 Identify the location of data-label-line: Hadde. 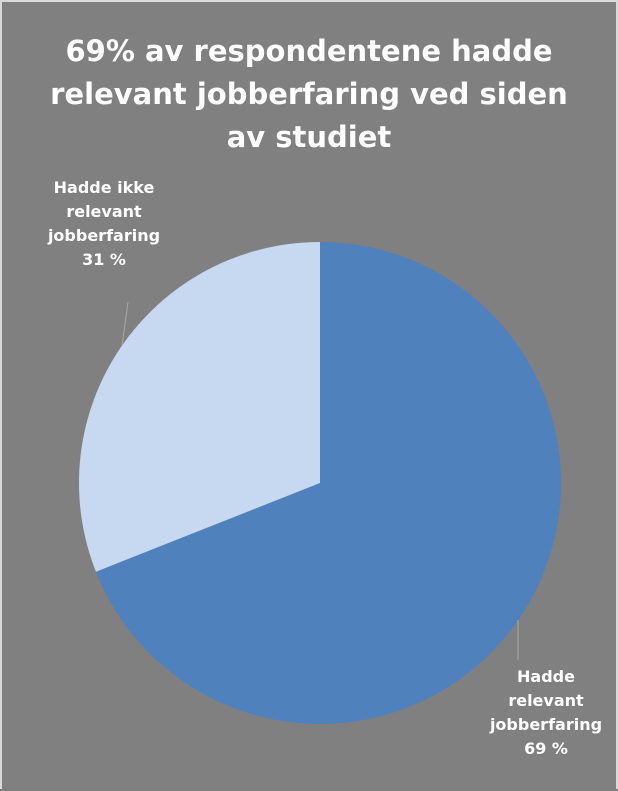
(546, 676).